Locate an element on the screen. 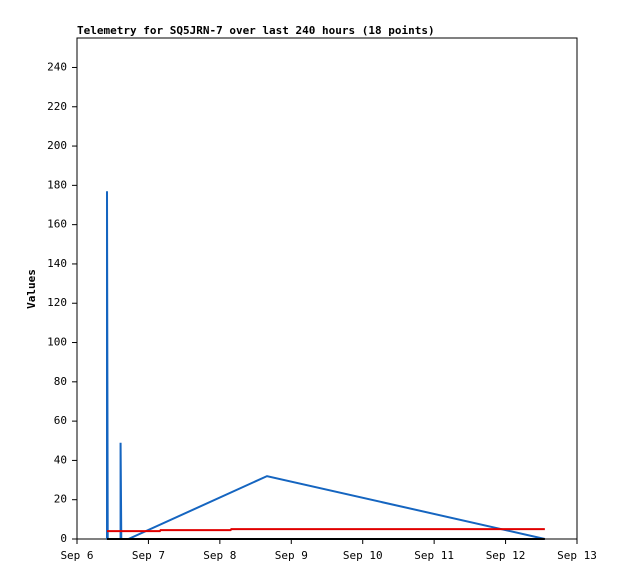 The width and height of the screenshot is (618, 579). y-tick-label: 200 is located at coordinates (57, 145).